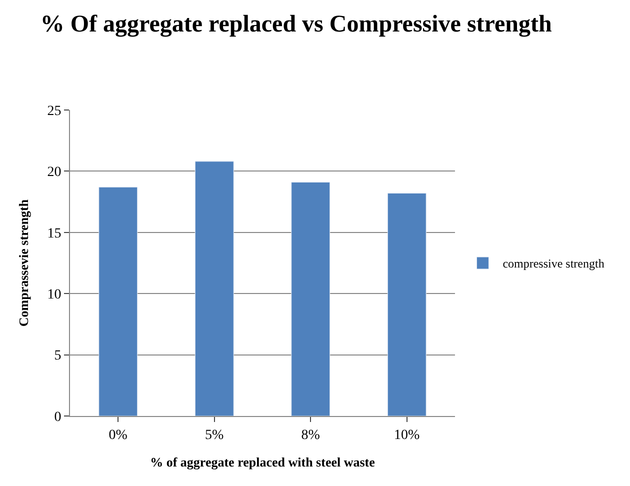  What do you see at coordinates (310, 435) in the screenshot?
I see `x-tick-label: 8%` at bounding box center [310, 435].